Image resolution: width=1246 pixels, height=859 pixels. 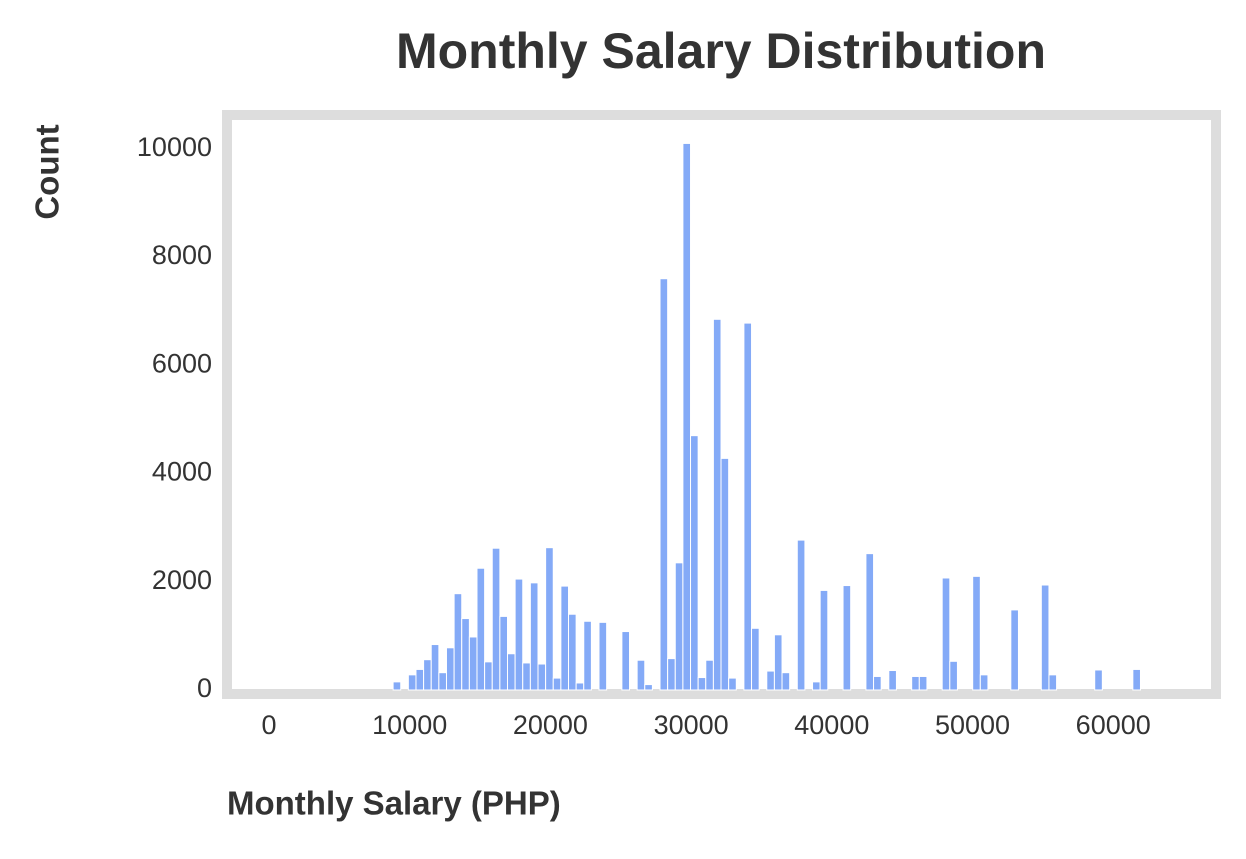 What do you see at coordinates (182, 363) in the screenshot?
I see `y-tick-label: 6000` at bounding box center [182, 363].